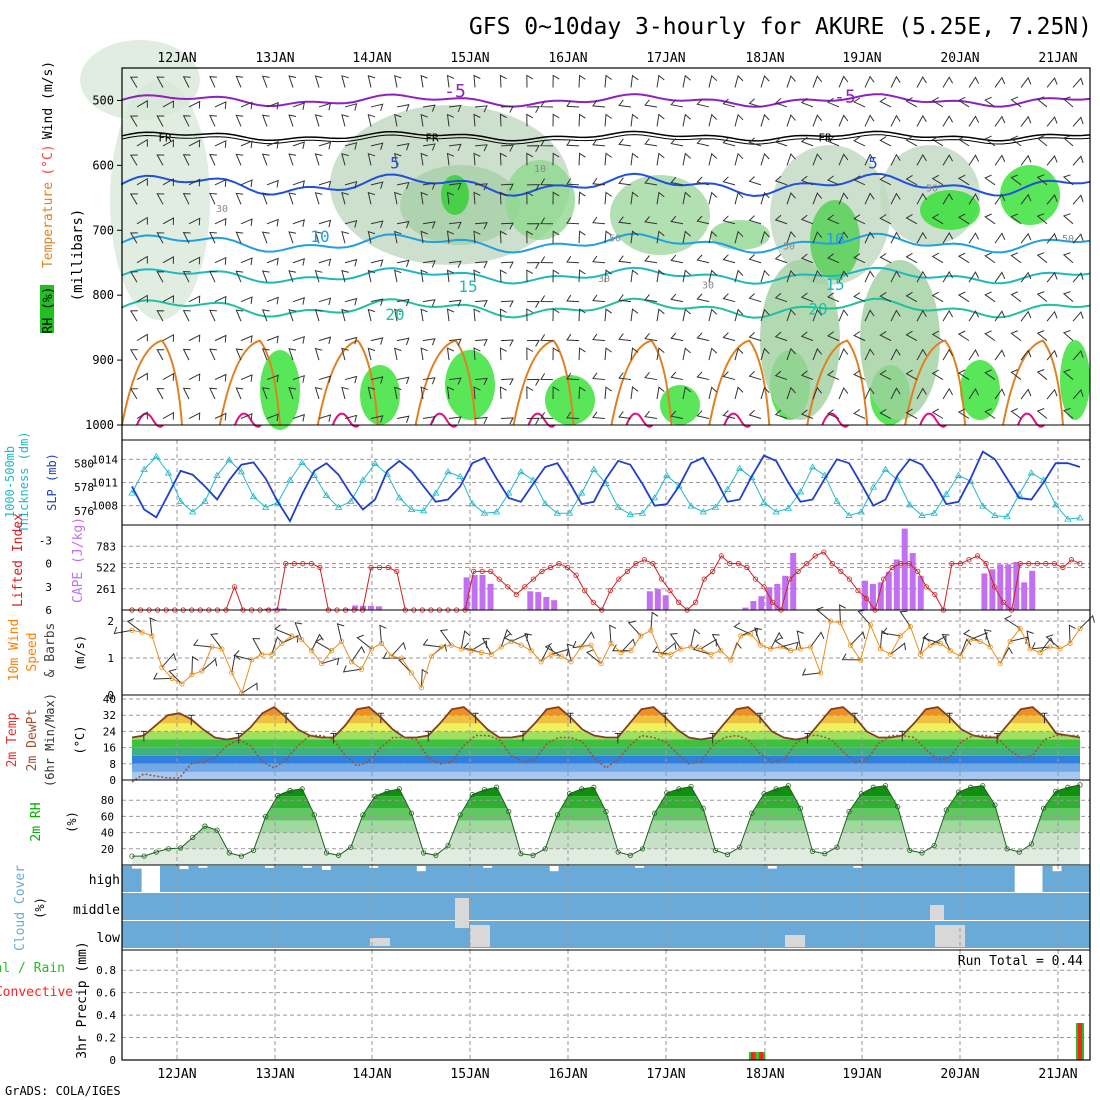  I want to click on pressure-tick: 800, so click(103, 295).